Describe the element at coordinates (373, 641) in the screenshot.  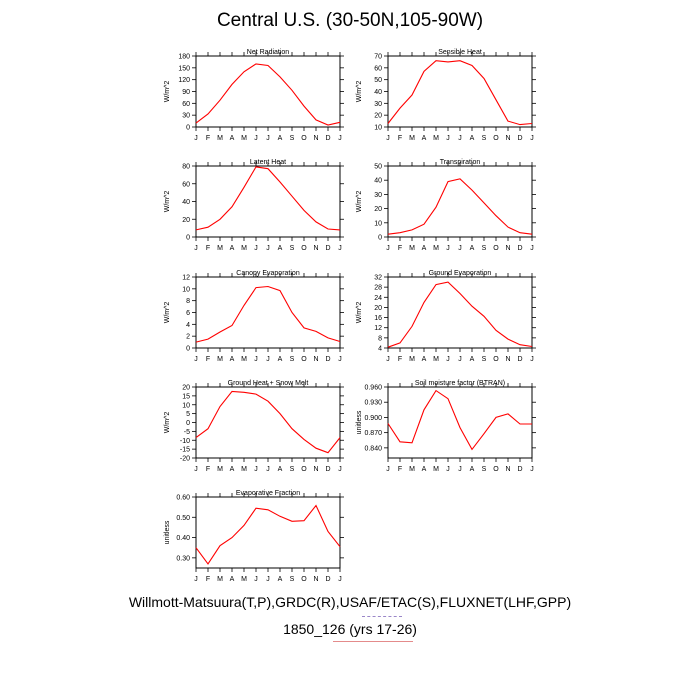
I see `footer-underline` at that location.